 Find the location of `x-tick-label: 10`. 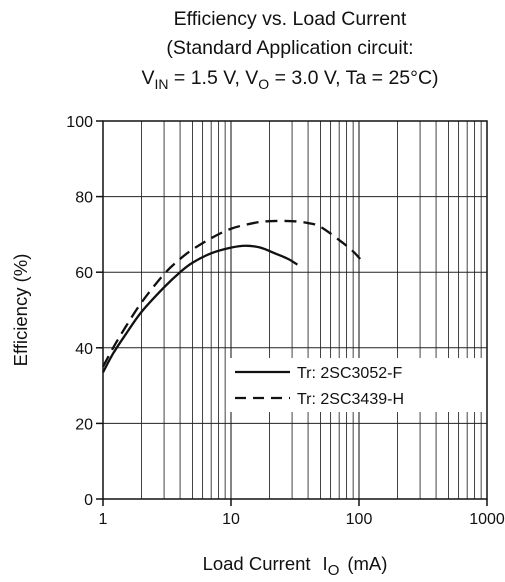

x-tick-label: 10 is located at coordinates (231, 519).